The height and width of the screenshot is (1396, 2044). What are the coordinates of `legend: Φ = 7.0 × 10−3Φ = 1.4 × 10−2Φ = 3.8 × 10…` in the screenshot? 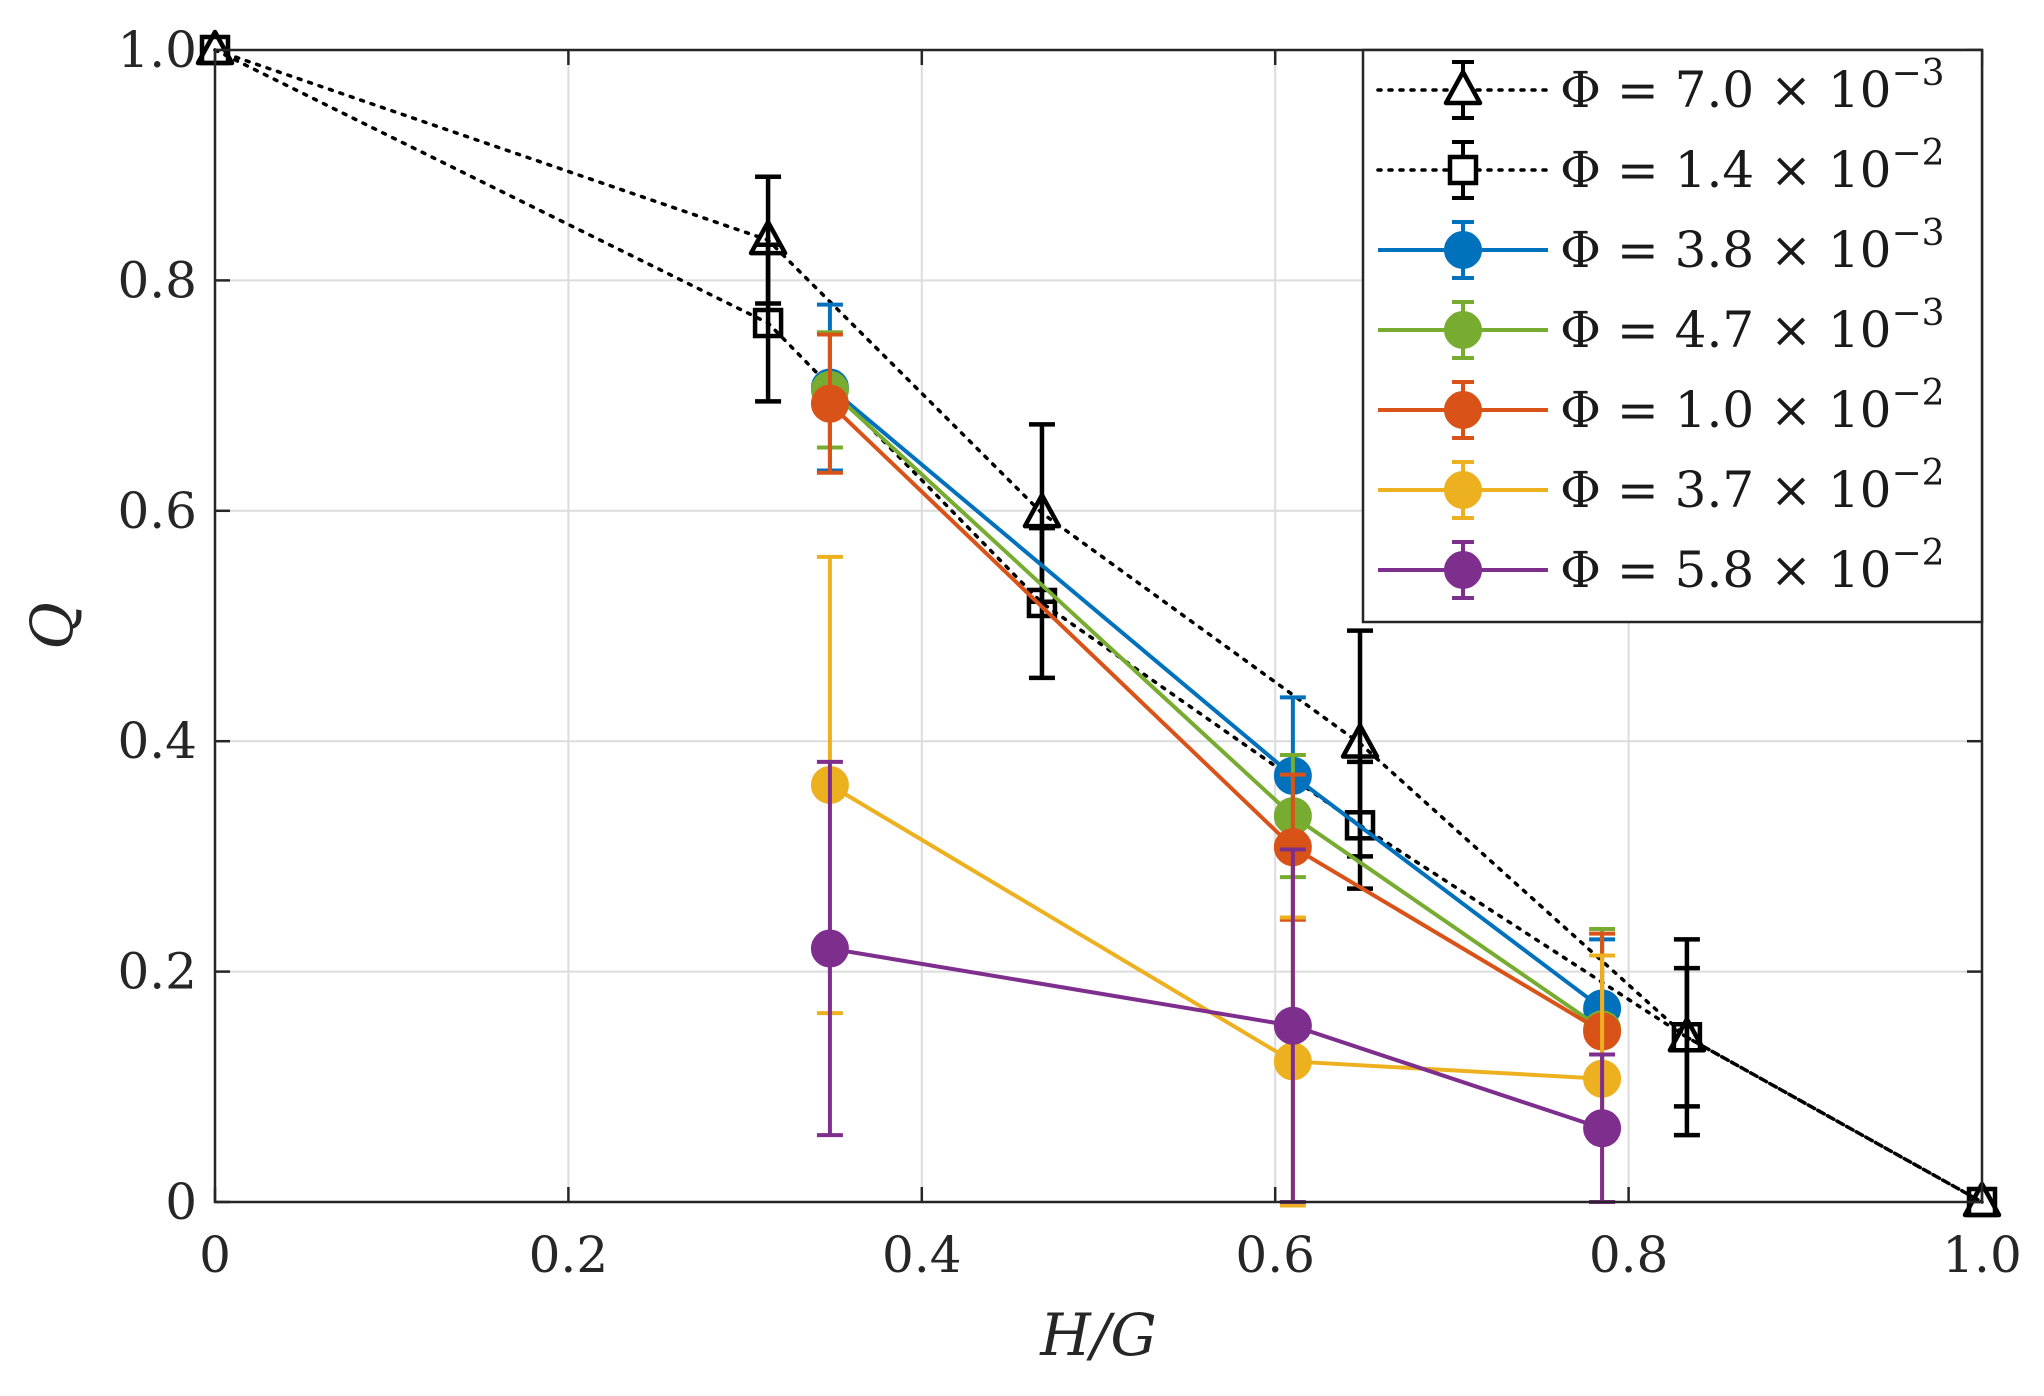 It's located at (1672, 336).